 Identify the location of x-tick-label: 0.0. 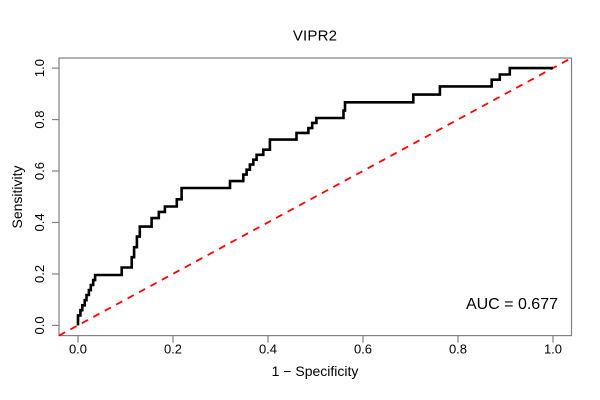
(78, 349).